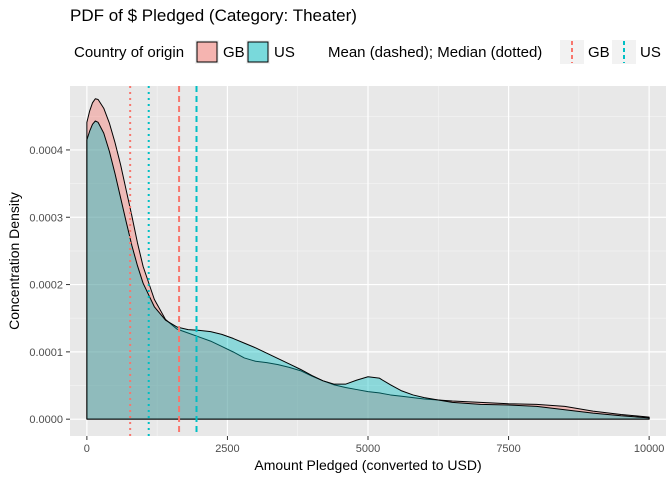 The width and height of the screenshot is (672, 480). What do you see at coordinates (227, 449) in the screenshot?
I see `x-tick-label-1: 2500` at bounding box center [227, 449].